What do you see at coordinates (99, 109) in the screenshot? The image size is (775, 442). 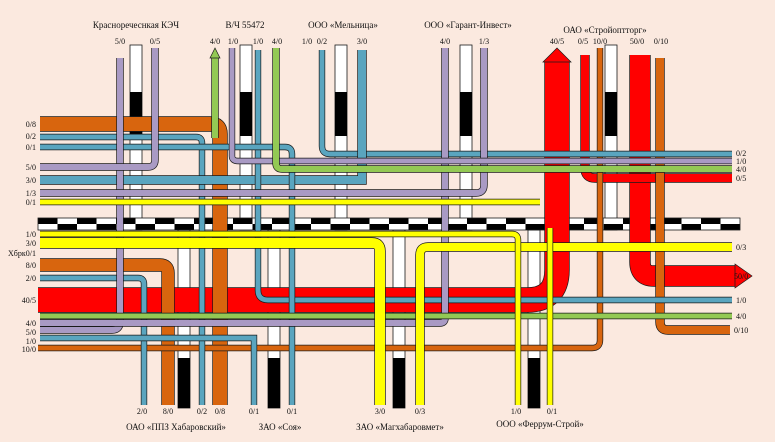 I see `flow-purple-05-k` at bounding box center [99, 109].